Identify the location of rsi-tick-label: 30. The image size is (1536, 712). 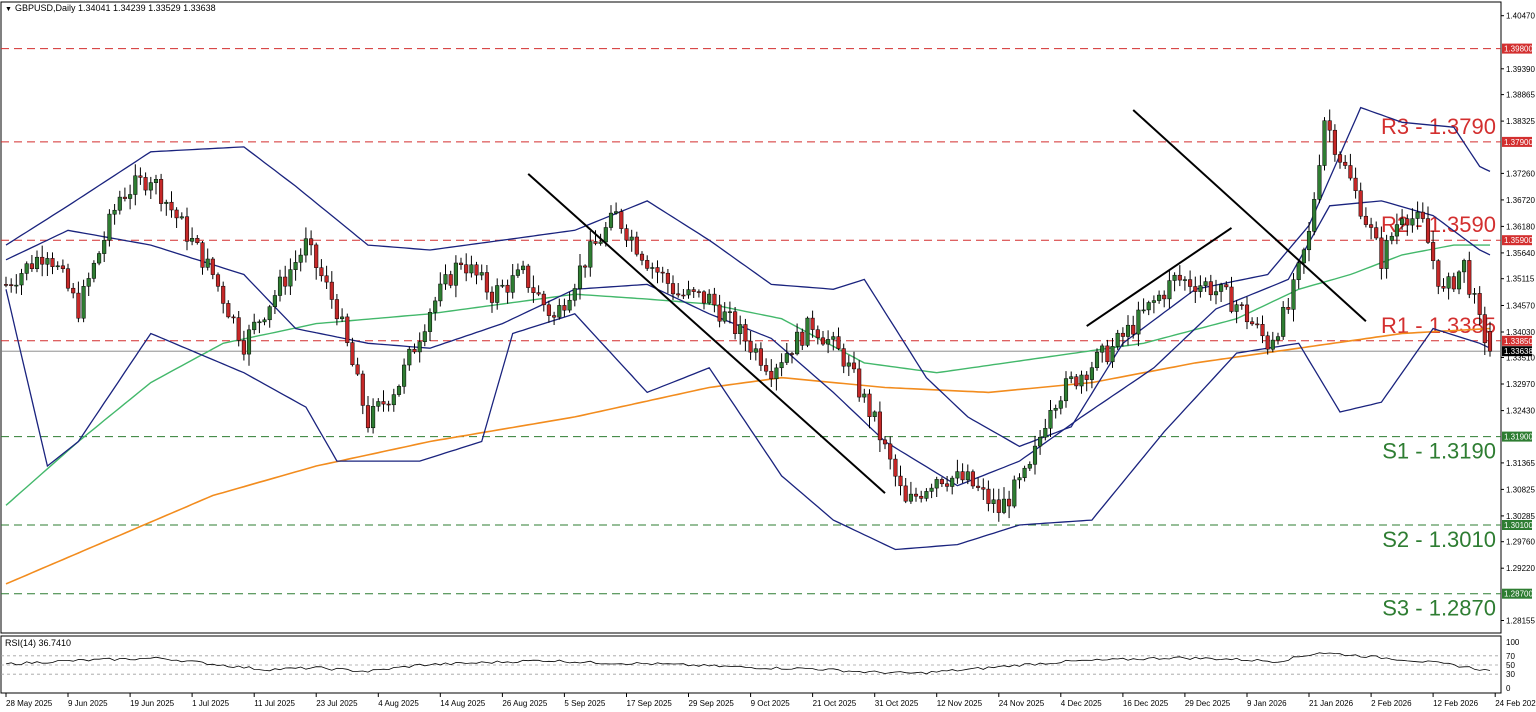
(1510, 674).